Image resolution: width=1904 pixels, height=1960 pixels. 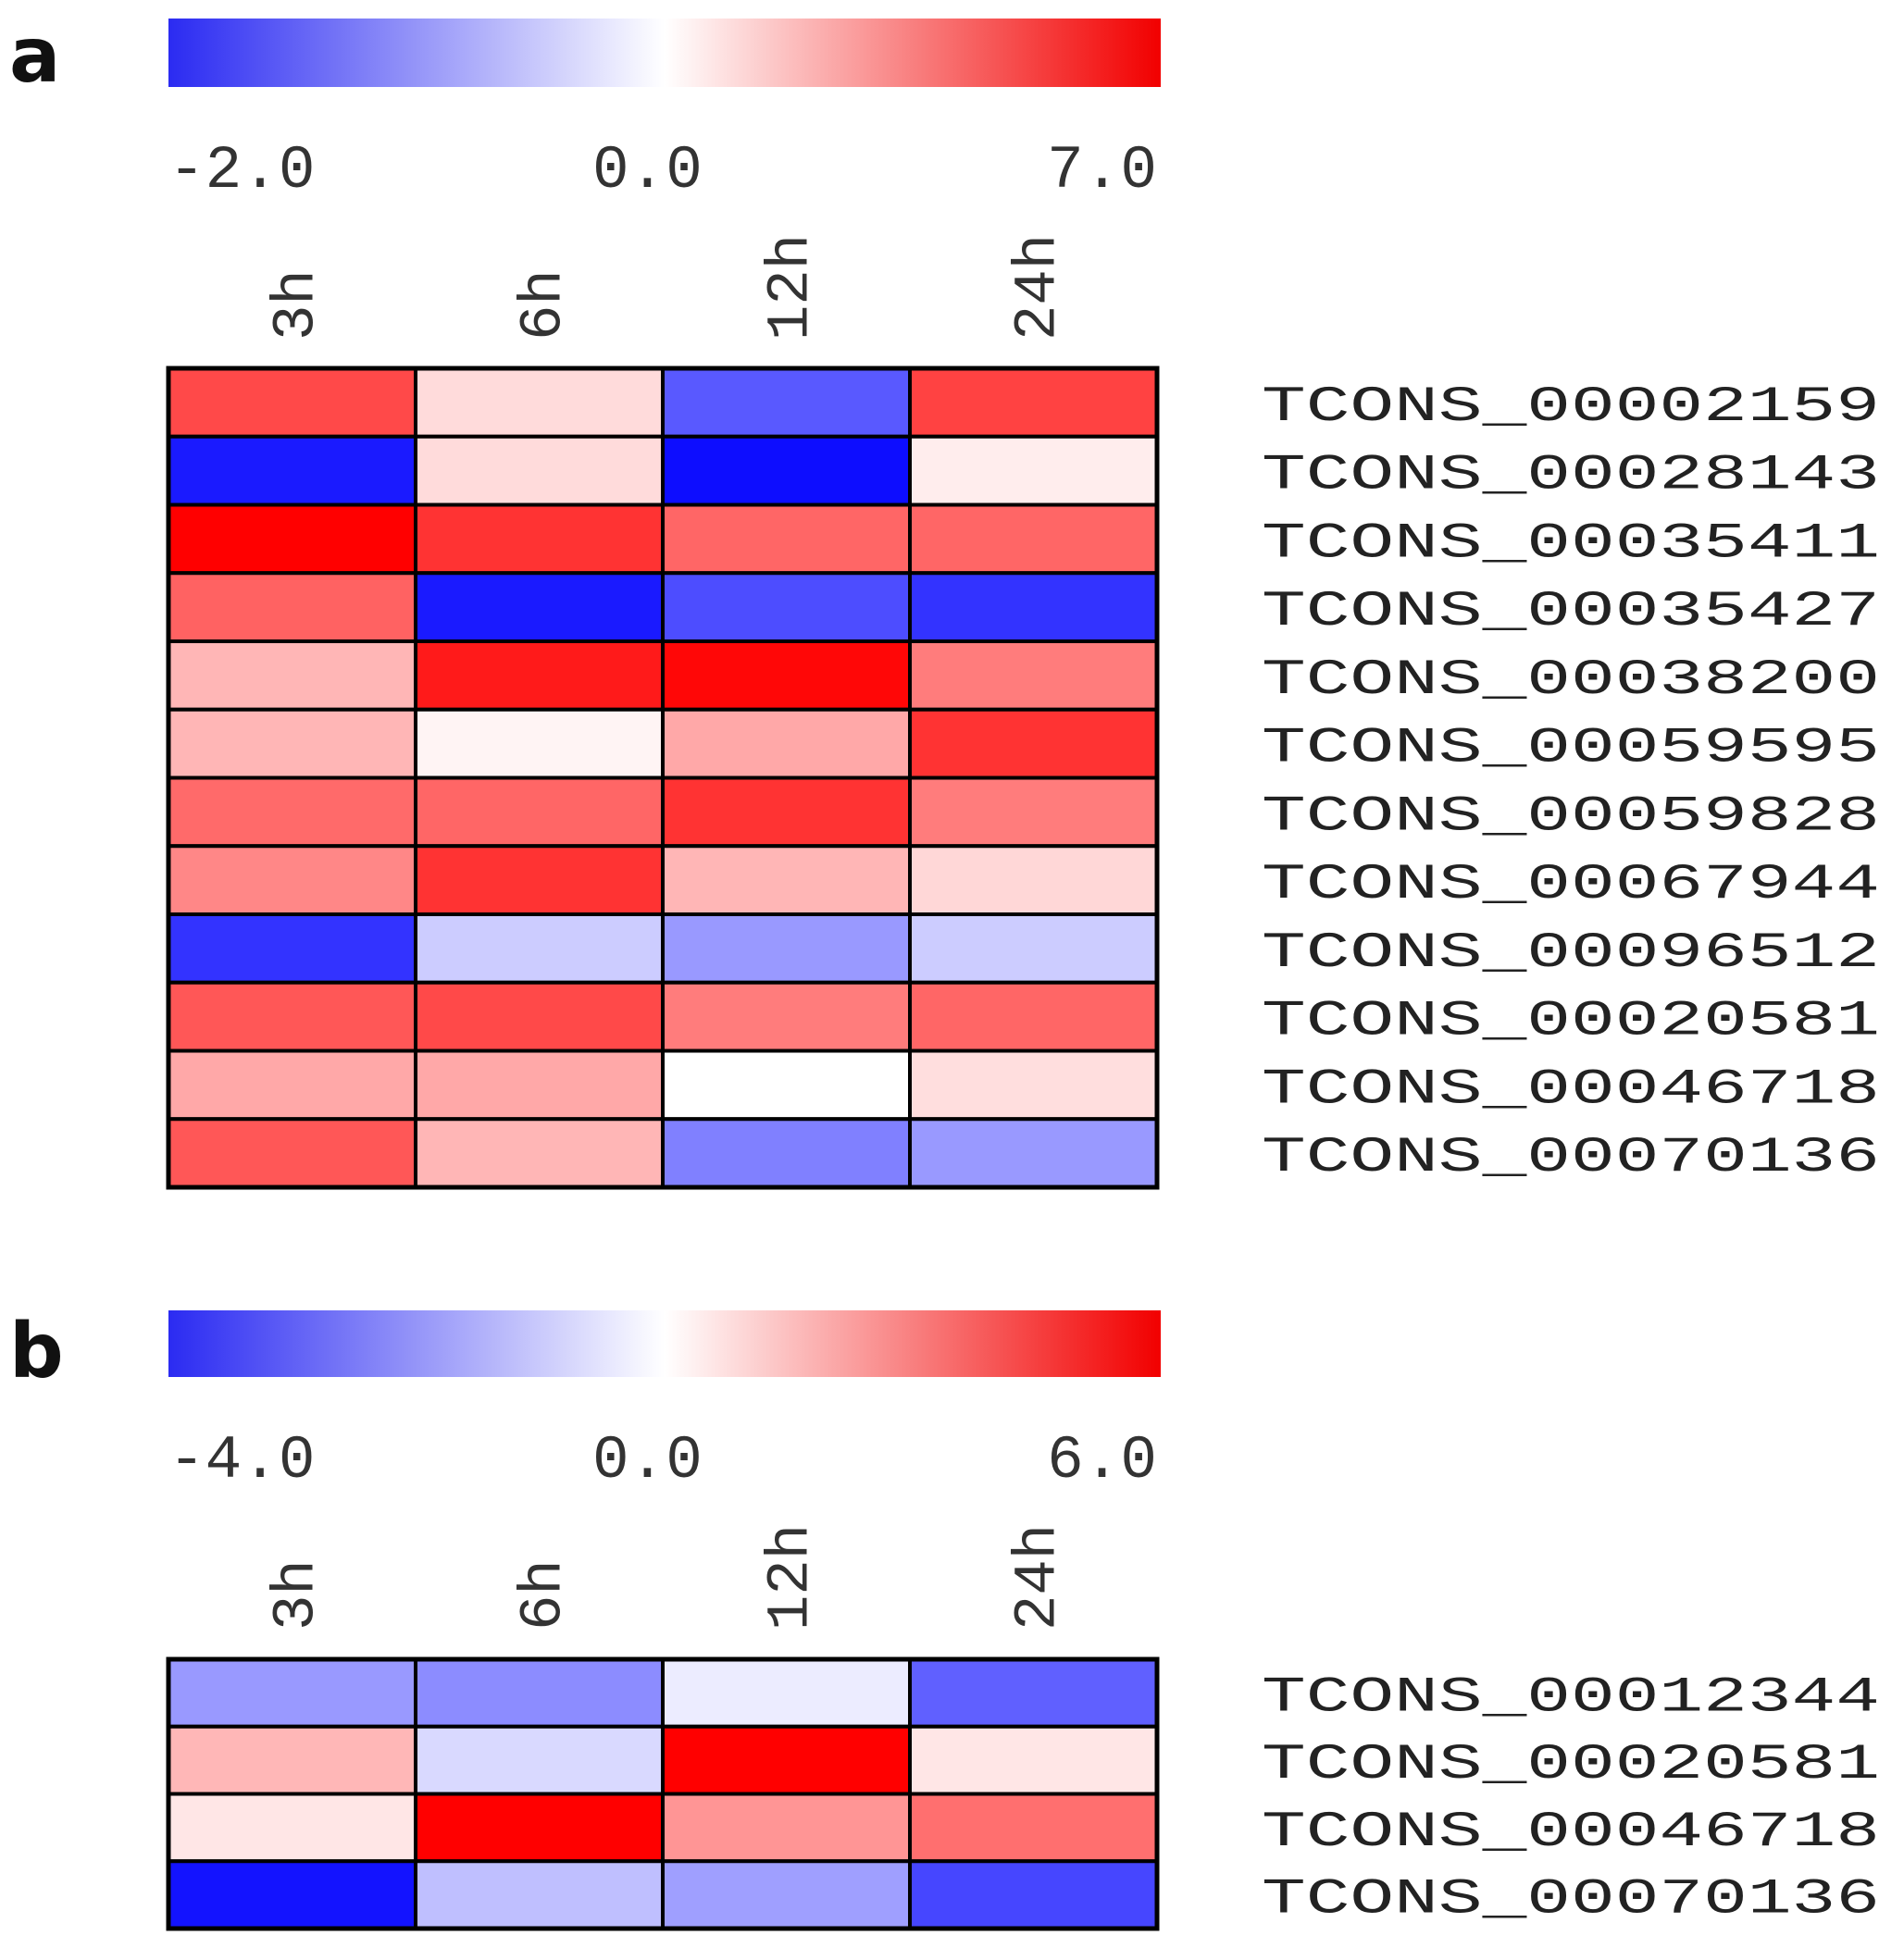 What do you see at coordinates (1102, 170) in the screenshot?
I see `colorbar-max-label-a: 7.0` at bounding box center [1102, 170].